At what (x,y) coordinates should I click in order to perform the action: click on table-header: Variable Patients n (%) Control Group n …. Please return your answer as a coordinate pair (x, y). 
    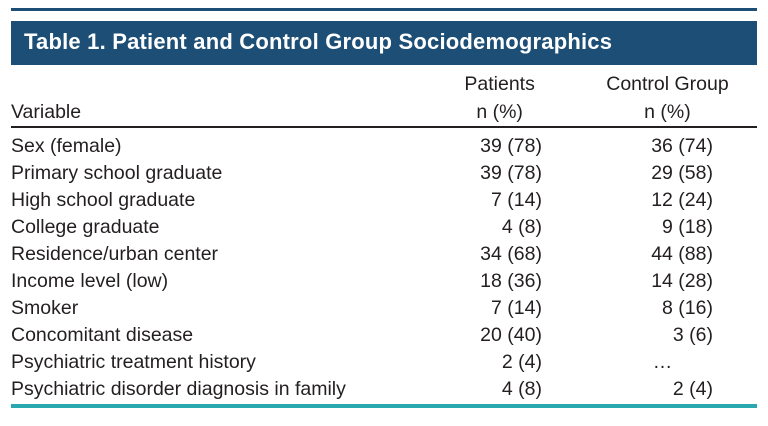
    Looking at the image, I should click on (384, 99).